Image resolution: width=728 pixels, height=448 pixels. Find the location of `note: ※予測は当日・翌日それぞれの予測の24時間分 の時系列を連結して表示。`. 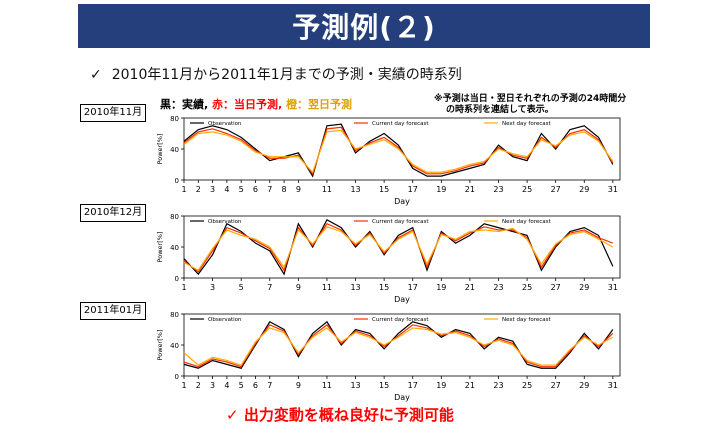

note: ※予測は当日・翌日それぞれの予測の24時間分 の時系列を連結して表示。 is located at coordinates (530, 105).